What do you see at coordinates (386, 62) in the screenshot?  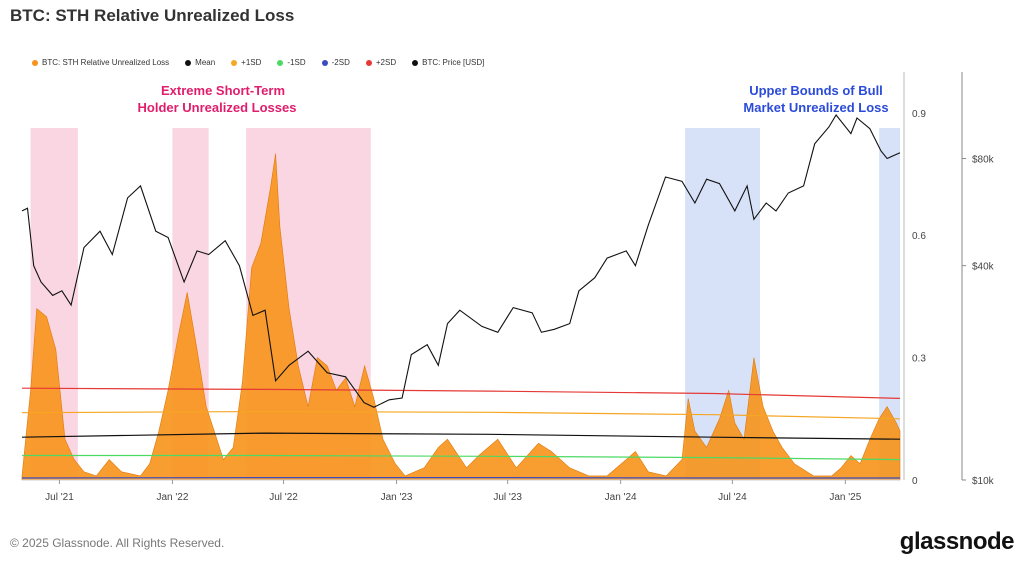 I see `legend-label: +2SD` at bounding box center [386, 62].